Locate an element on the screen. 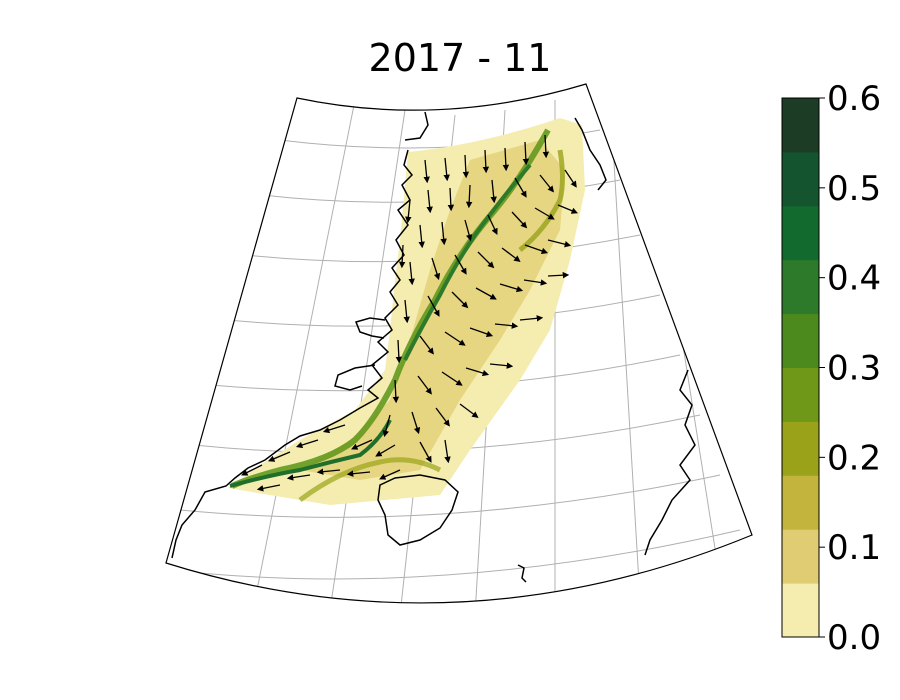  colorbar-tick-label: 0.6 is located at coordinates (854, 99).